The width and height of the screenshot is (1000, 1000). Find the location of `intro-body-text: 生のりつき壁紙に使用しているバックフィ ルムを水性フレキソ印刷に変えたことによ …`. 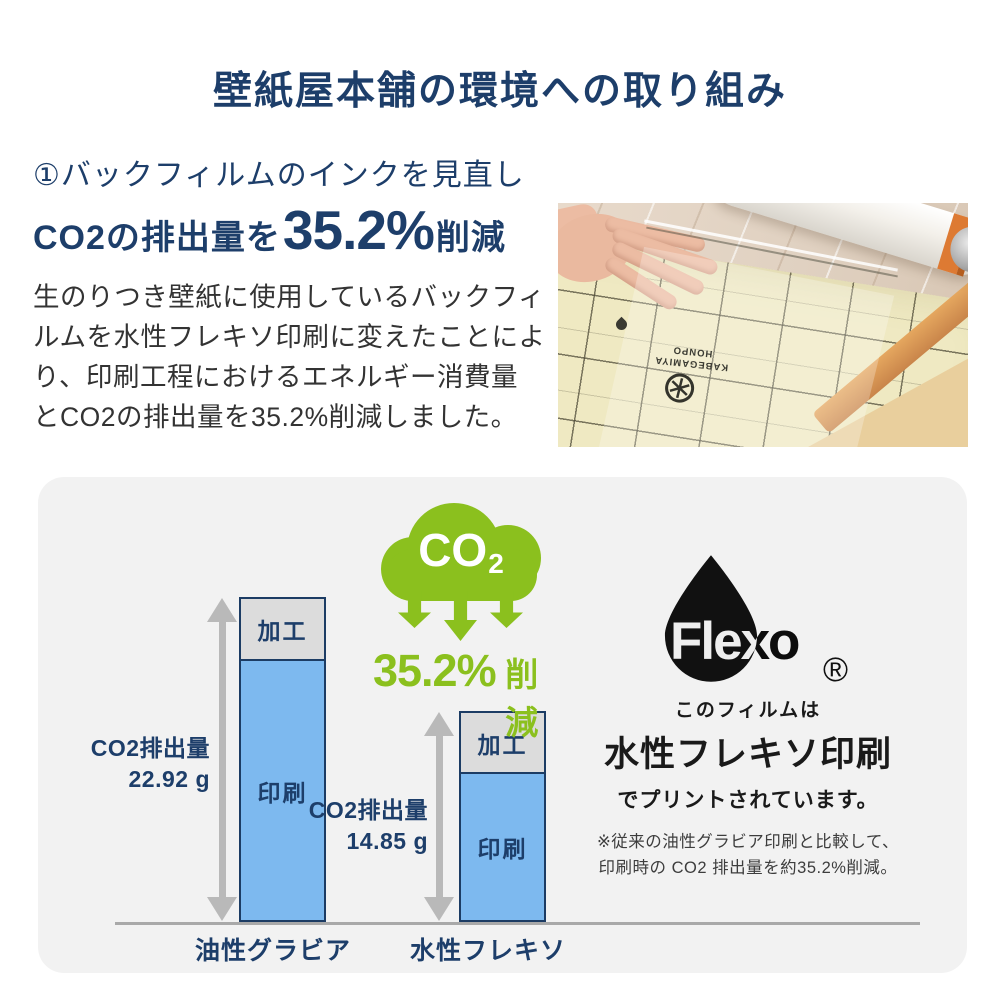

intro-body-text: 生のりつき壁紙に使用しているバックフィ ルムを水性フレキソ印刷に変えたことによ … is located at coordinates (289, 357).